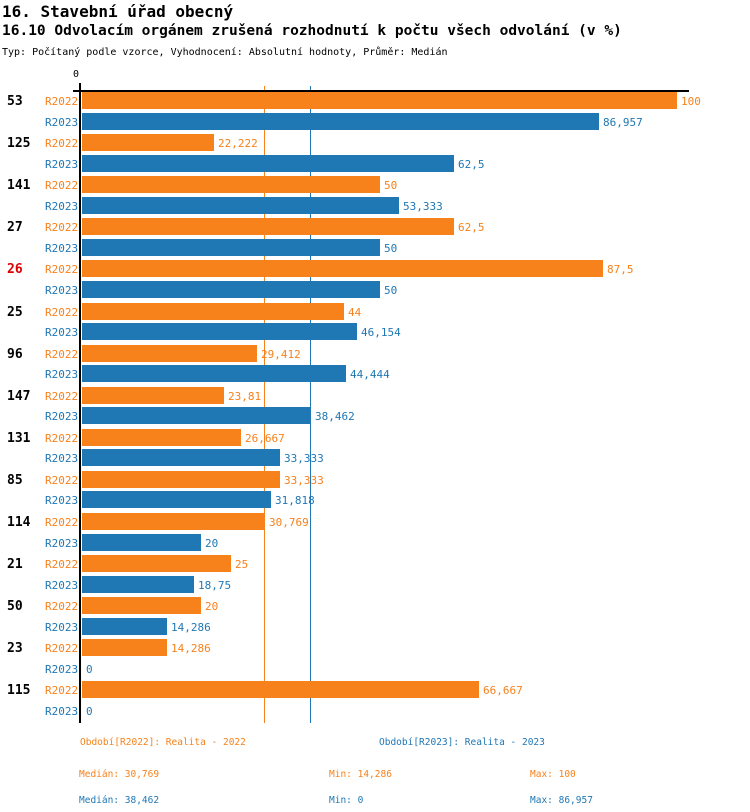 The width and height of the screenshot is (750, 812). What do you see at coordinates (242, 565) in the screenshot?
I see `bar-value-label: 25` at bounding box center [242, 565].